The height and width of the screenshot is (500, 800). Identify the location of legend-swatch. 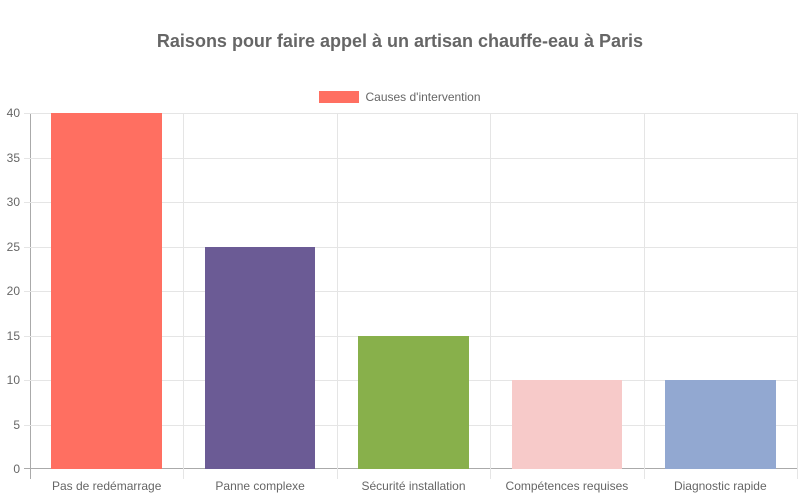
(339, 97).